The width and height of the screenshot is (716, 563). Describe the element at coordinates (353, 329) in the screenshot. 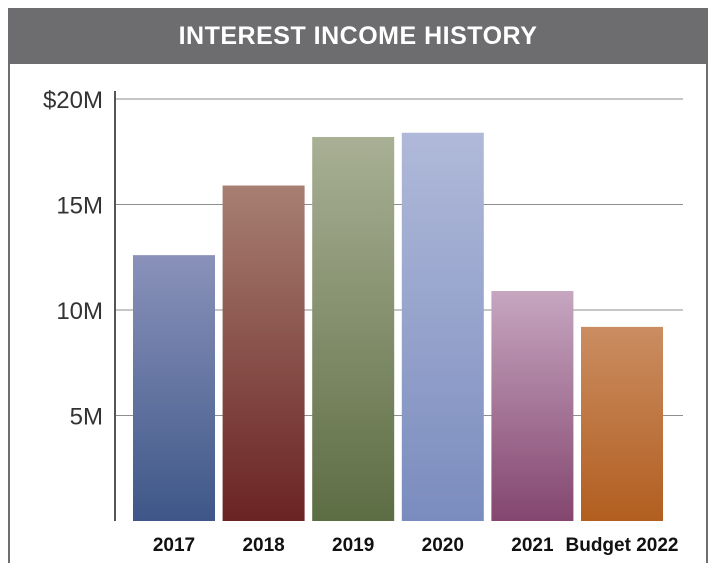

I see `bar-2019` at that location.